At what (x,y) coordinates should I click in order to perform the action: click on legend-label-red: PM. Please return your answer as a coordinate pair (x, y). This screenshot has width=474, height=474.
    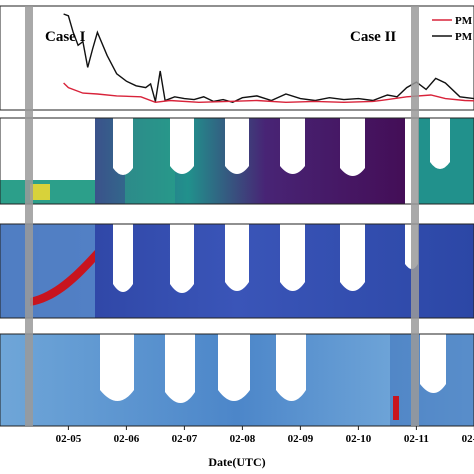
    Looking at the image, I should click on (464, 21).